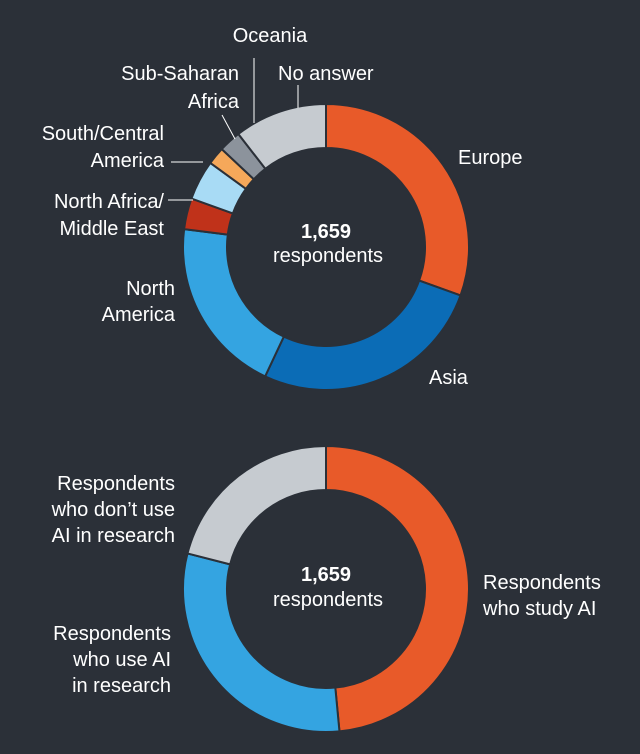 Image resolution: width=640 pixels, height=754 pixels. I want to click on slice-label-oceania: Oceania, so click(270, 36).